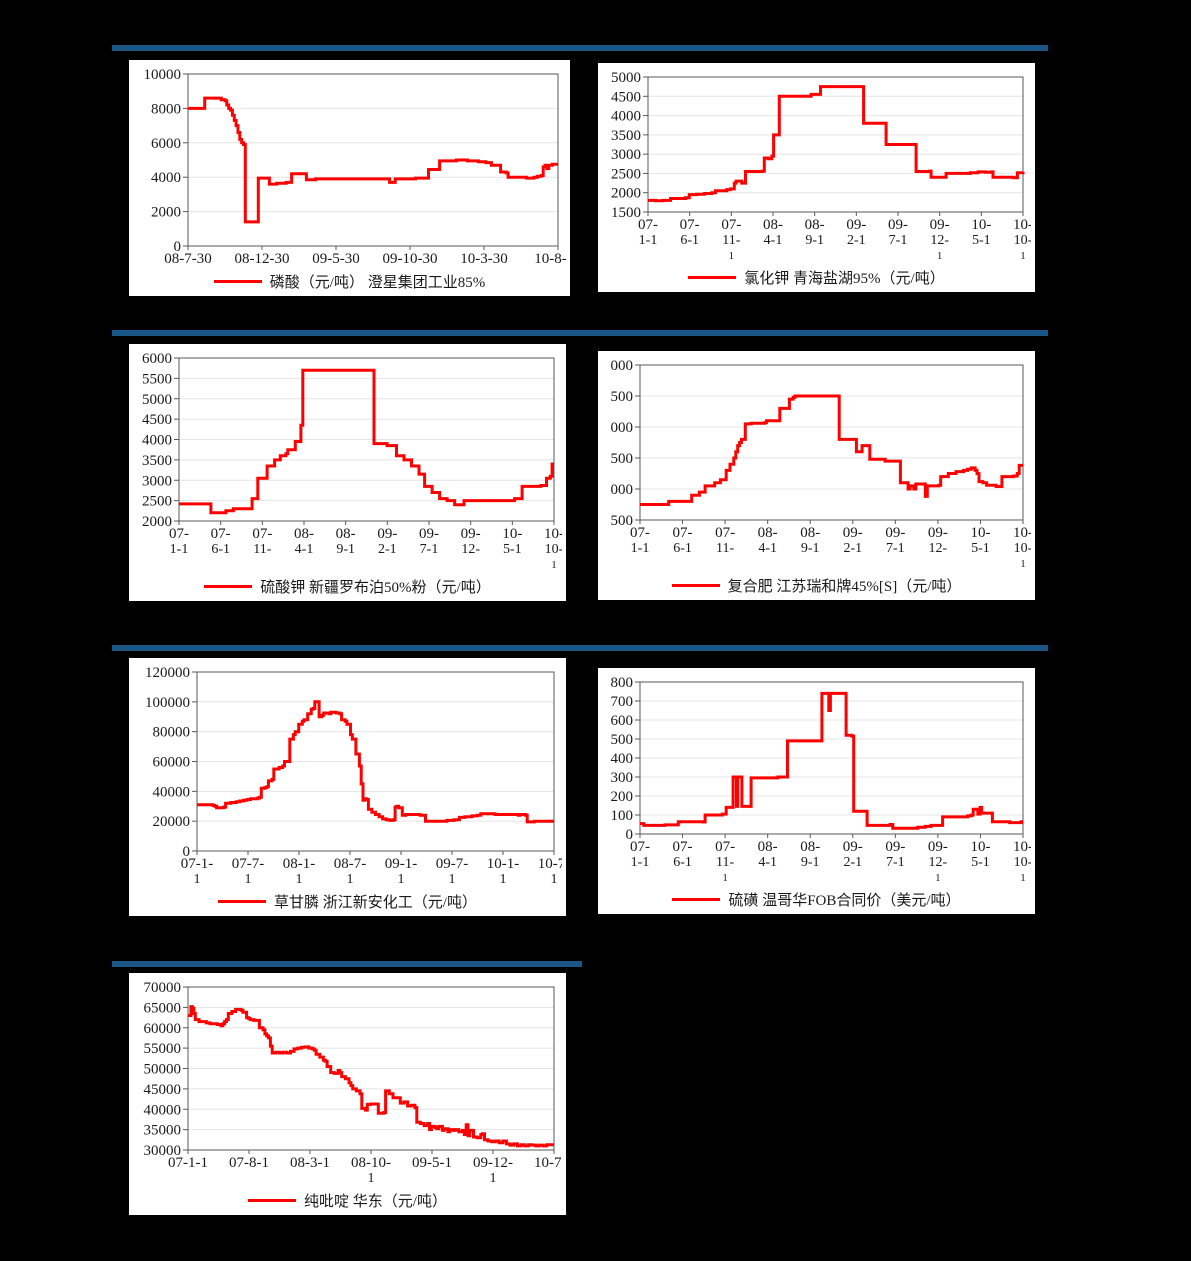 The image size is (1191, 1261). I want to click on svg-text: 100000, so click(167, 703).